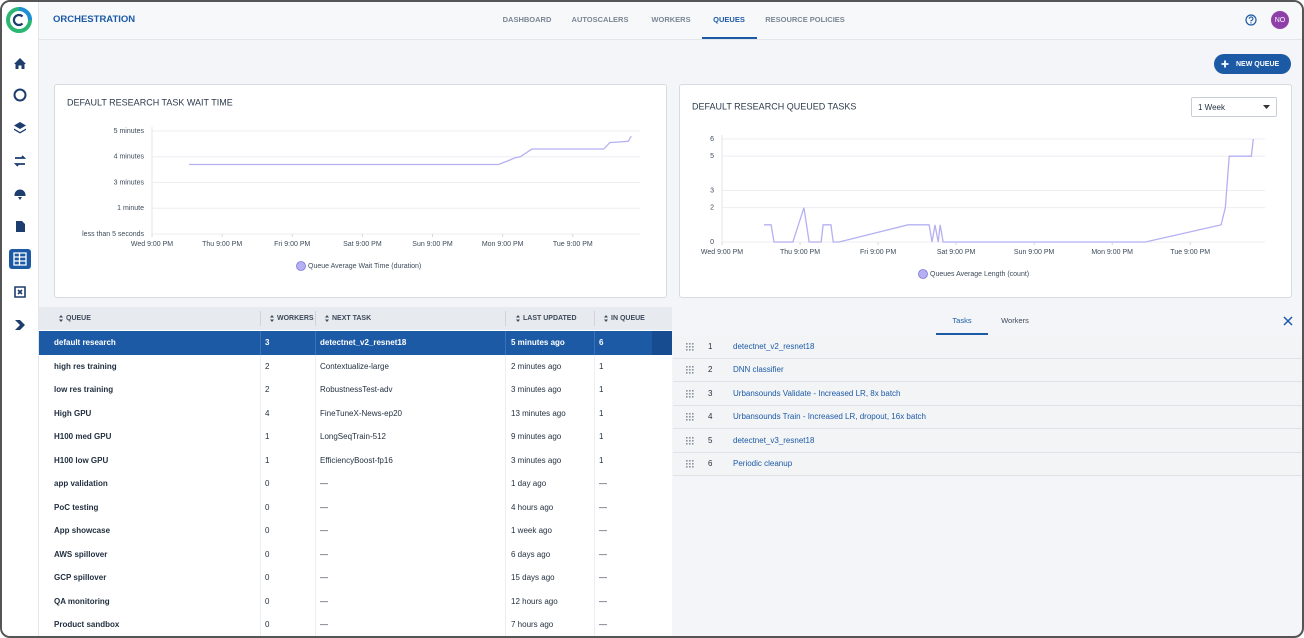  What do you see at coordinates (20, 194) in the screenshot?
I see `deploy-icon` at bounding box center [20, 194].